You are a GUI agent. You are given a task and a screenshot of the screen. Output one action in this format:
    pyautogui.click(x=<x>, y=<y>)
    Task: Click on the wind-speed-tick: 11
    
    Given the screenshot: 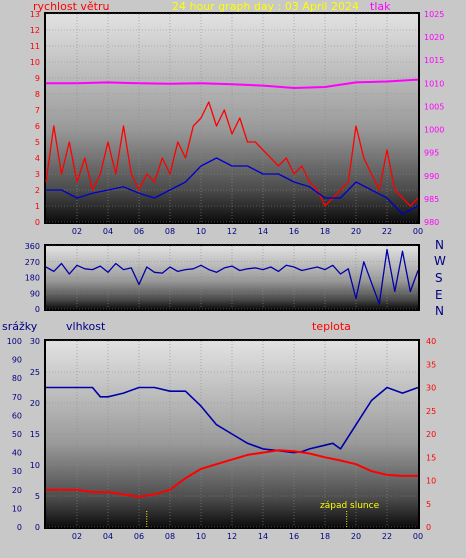 What is the action you would take?
    pyautogui.click(x=35, y=46)
    